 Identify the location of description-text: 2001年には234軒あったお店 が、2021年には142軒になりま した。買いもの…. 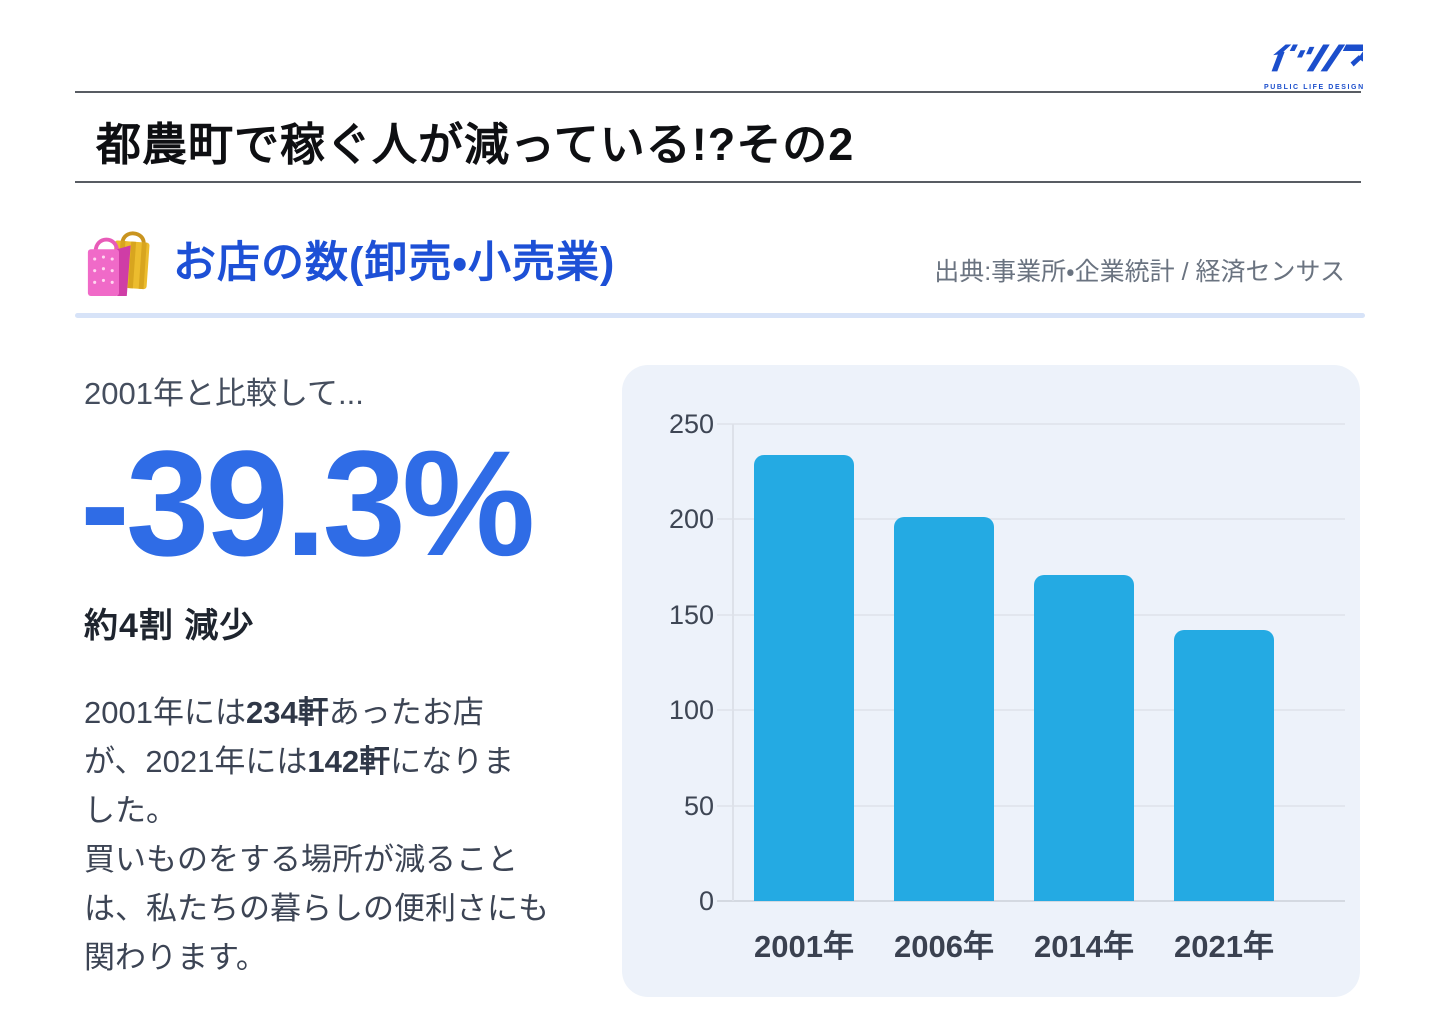
(346, 835).